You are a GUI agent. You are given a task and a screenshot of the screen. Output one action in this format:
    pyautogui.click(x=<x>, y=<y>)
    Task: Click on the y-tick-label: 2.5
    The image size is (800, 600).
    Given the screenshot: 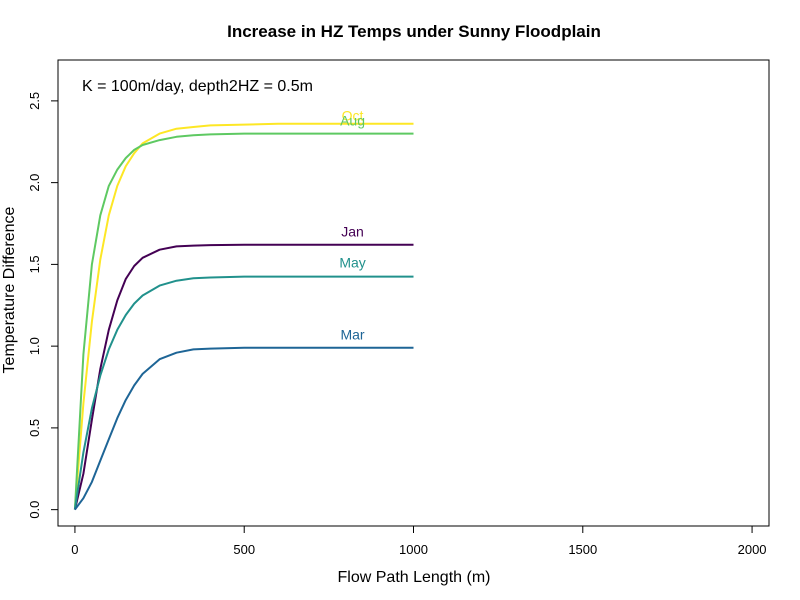 What is the action you would take?
    pyautogui.click(x=34, y=101)
    